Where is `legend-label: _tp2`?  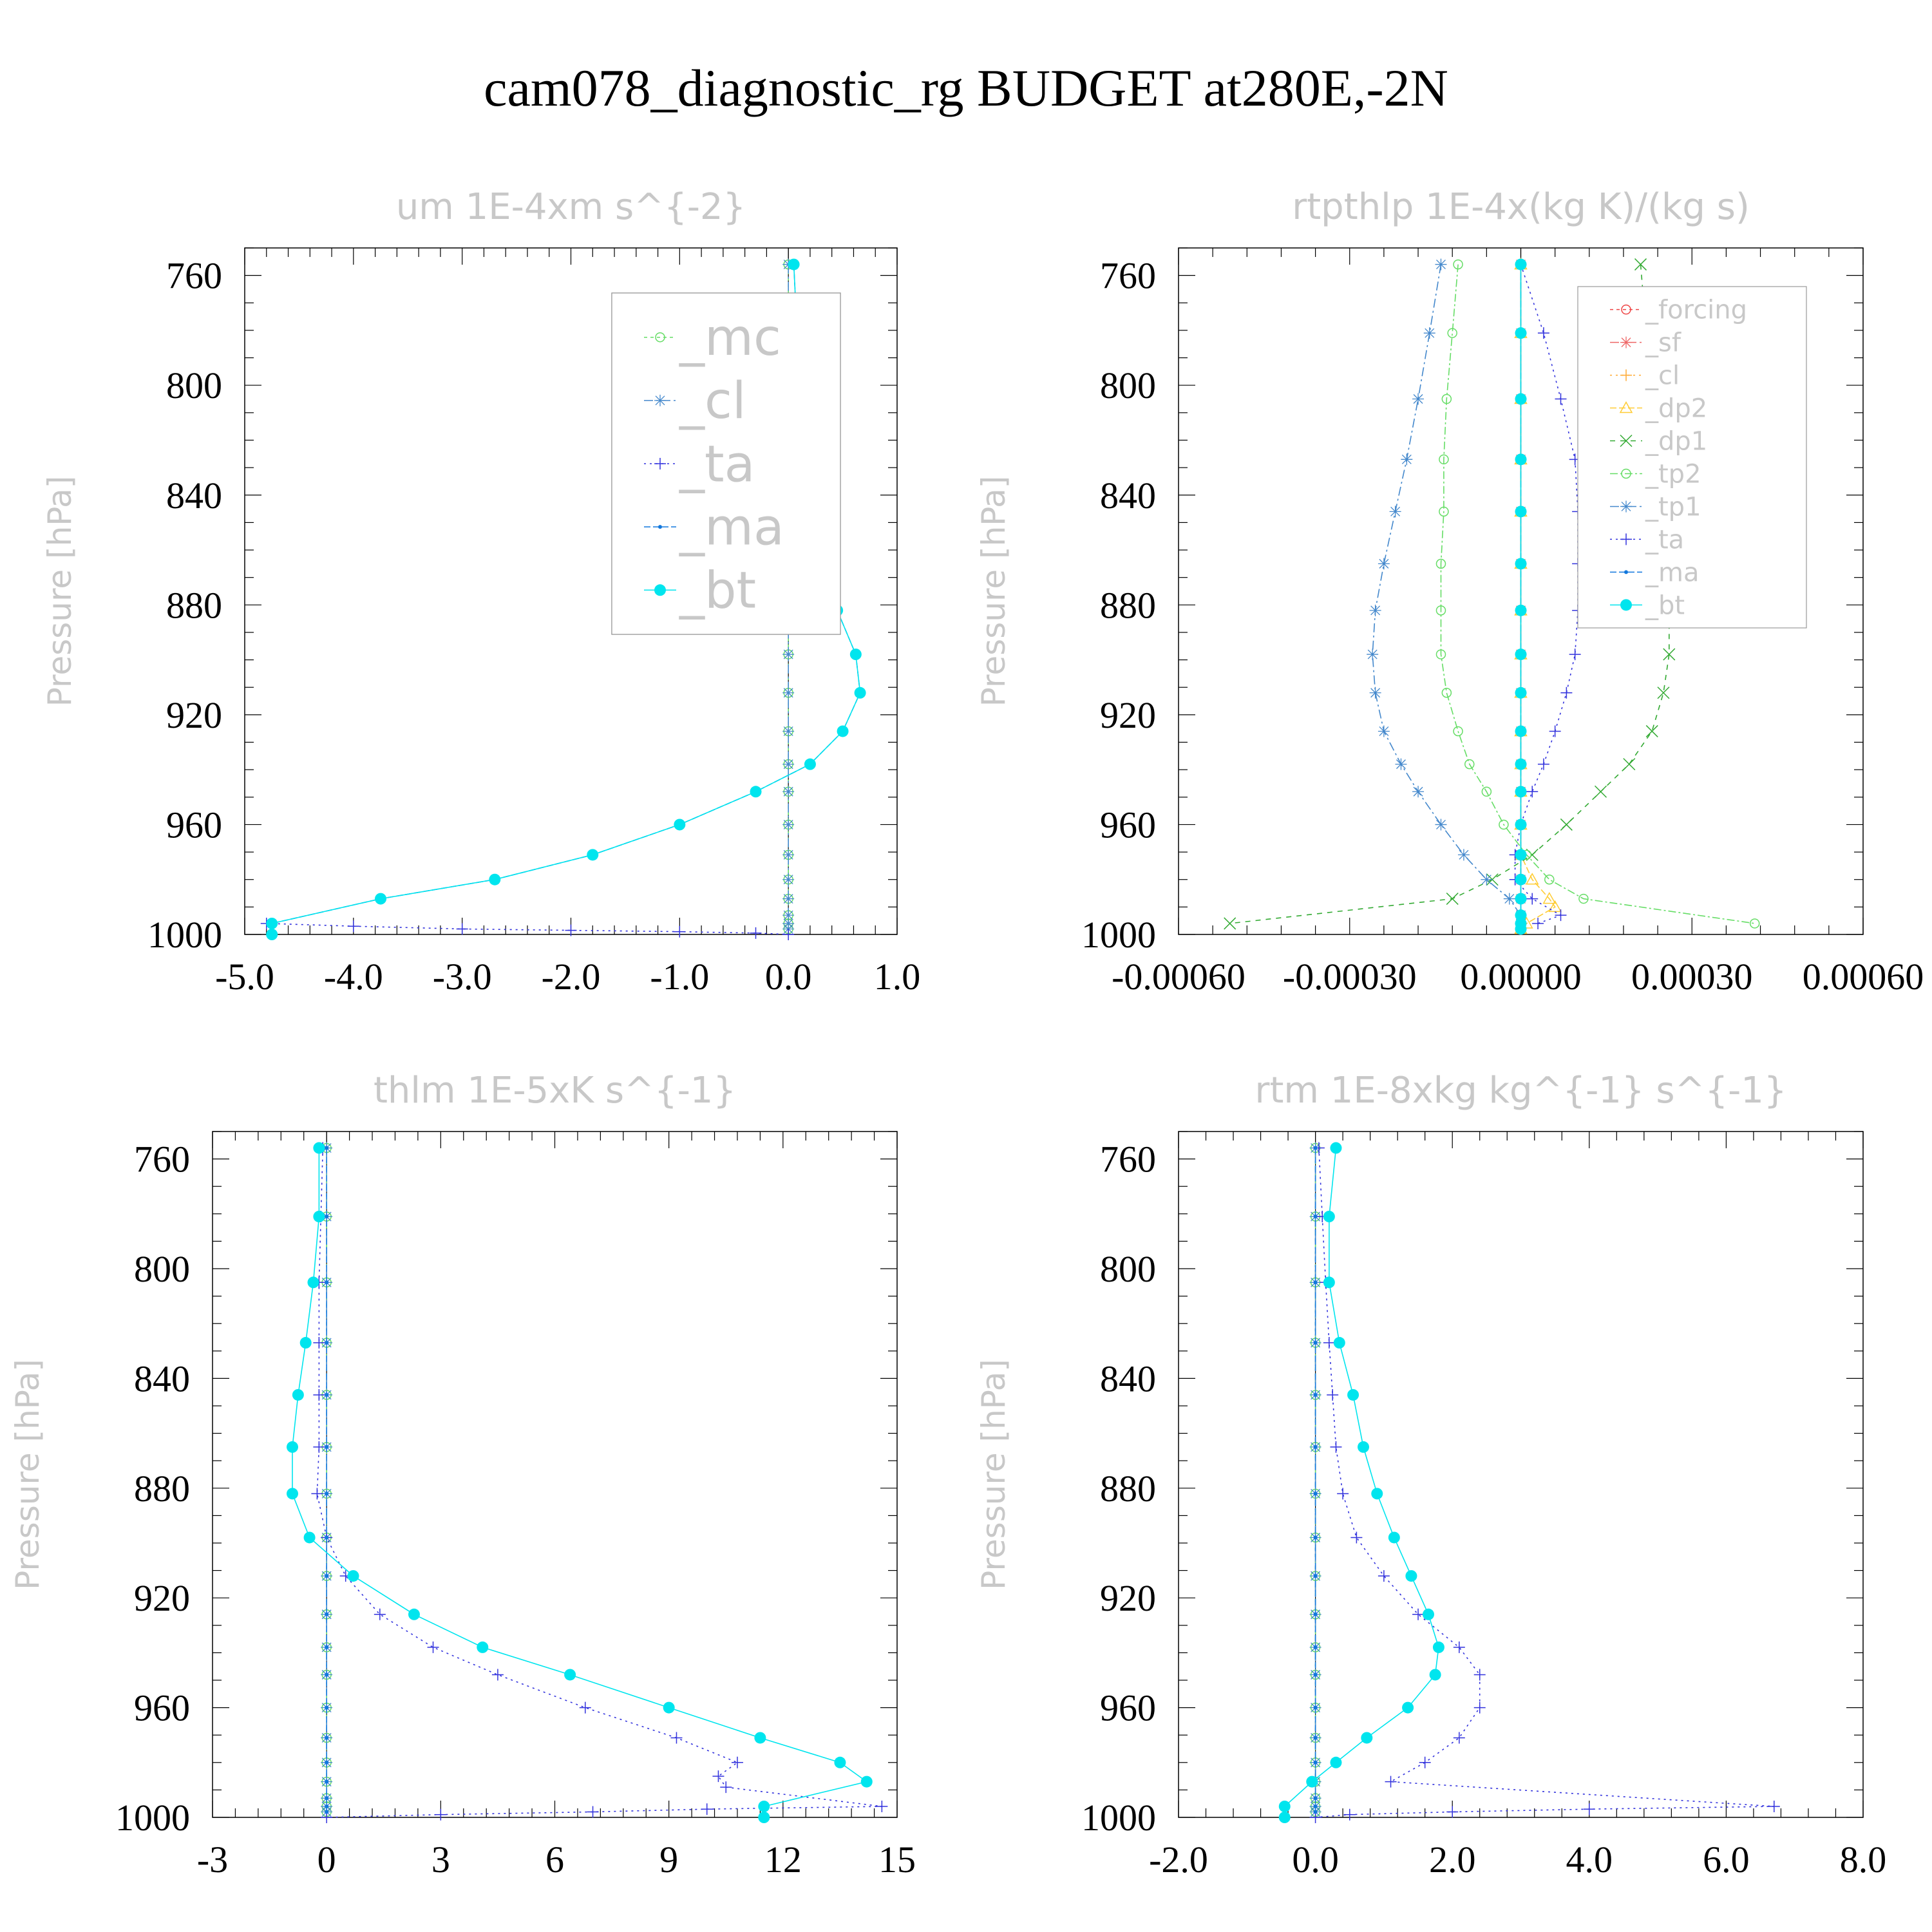 legend-label: _tp2 is located at coordinates (1673, 474).